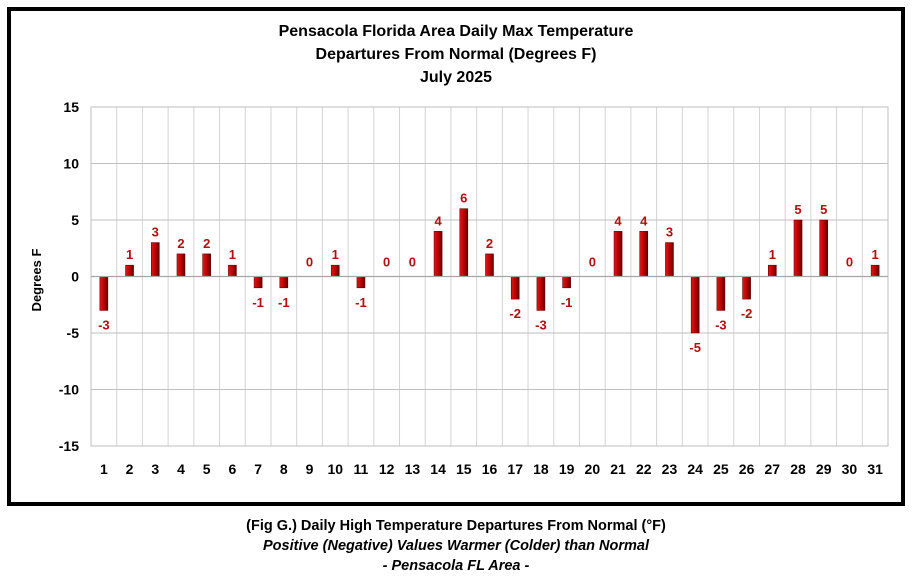 Image resolution: width=912 pixels, height=586 pixels. Describe the element at coordinates (36, 280) in the screenshot. I see `y-axis-title: Degrees F` at that location.